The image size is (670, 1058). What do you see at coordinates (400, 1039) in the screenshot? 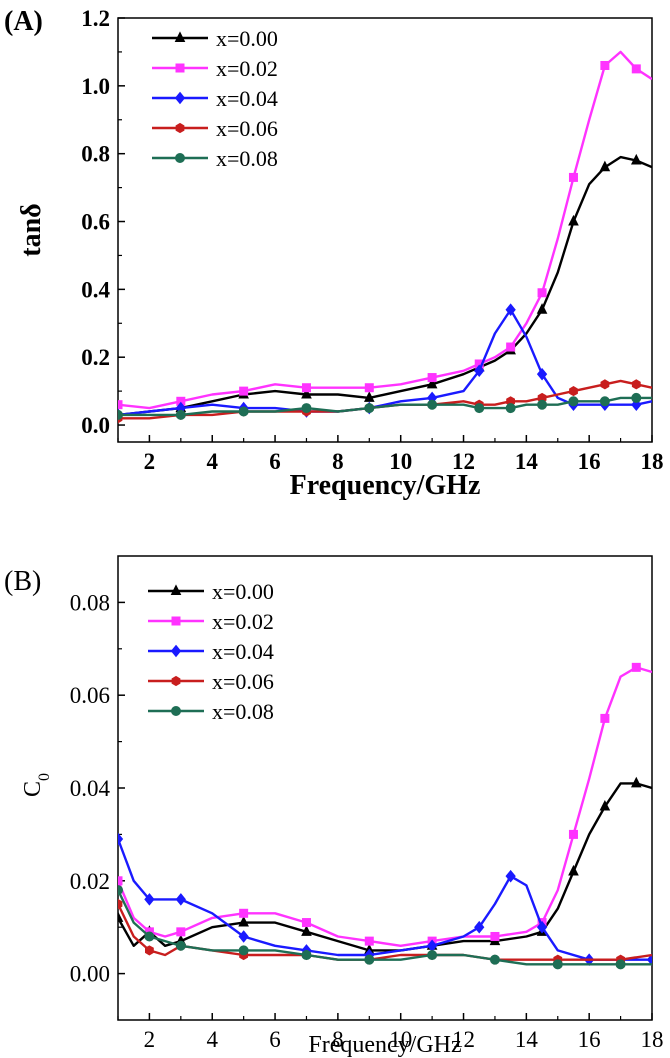
I see `x-tick-label: 10` at bounding box center [400, 1039].